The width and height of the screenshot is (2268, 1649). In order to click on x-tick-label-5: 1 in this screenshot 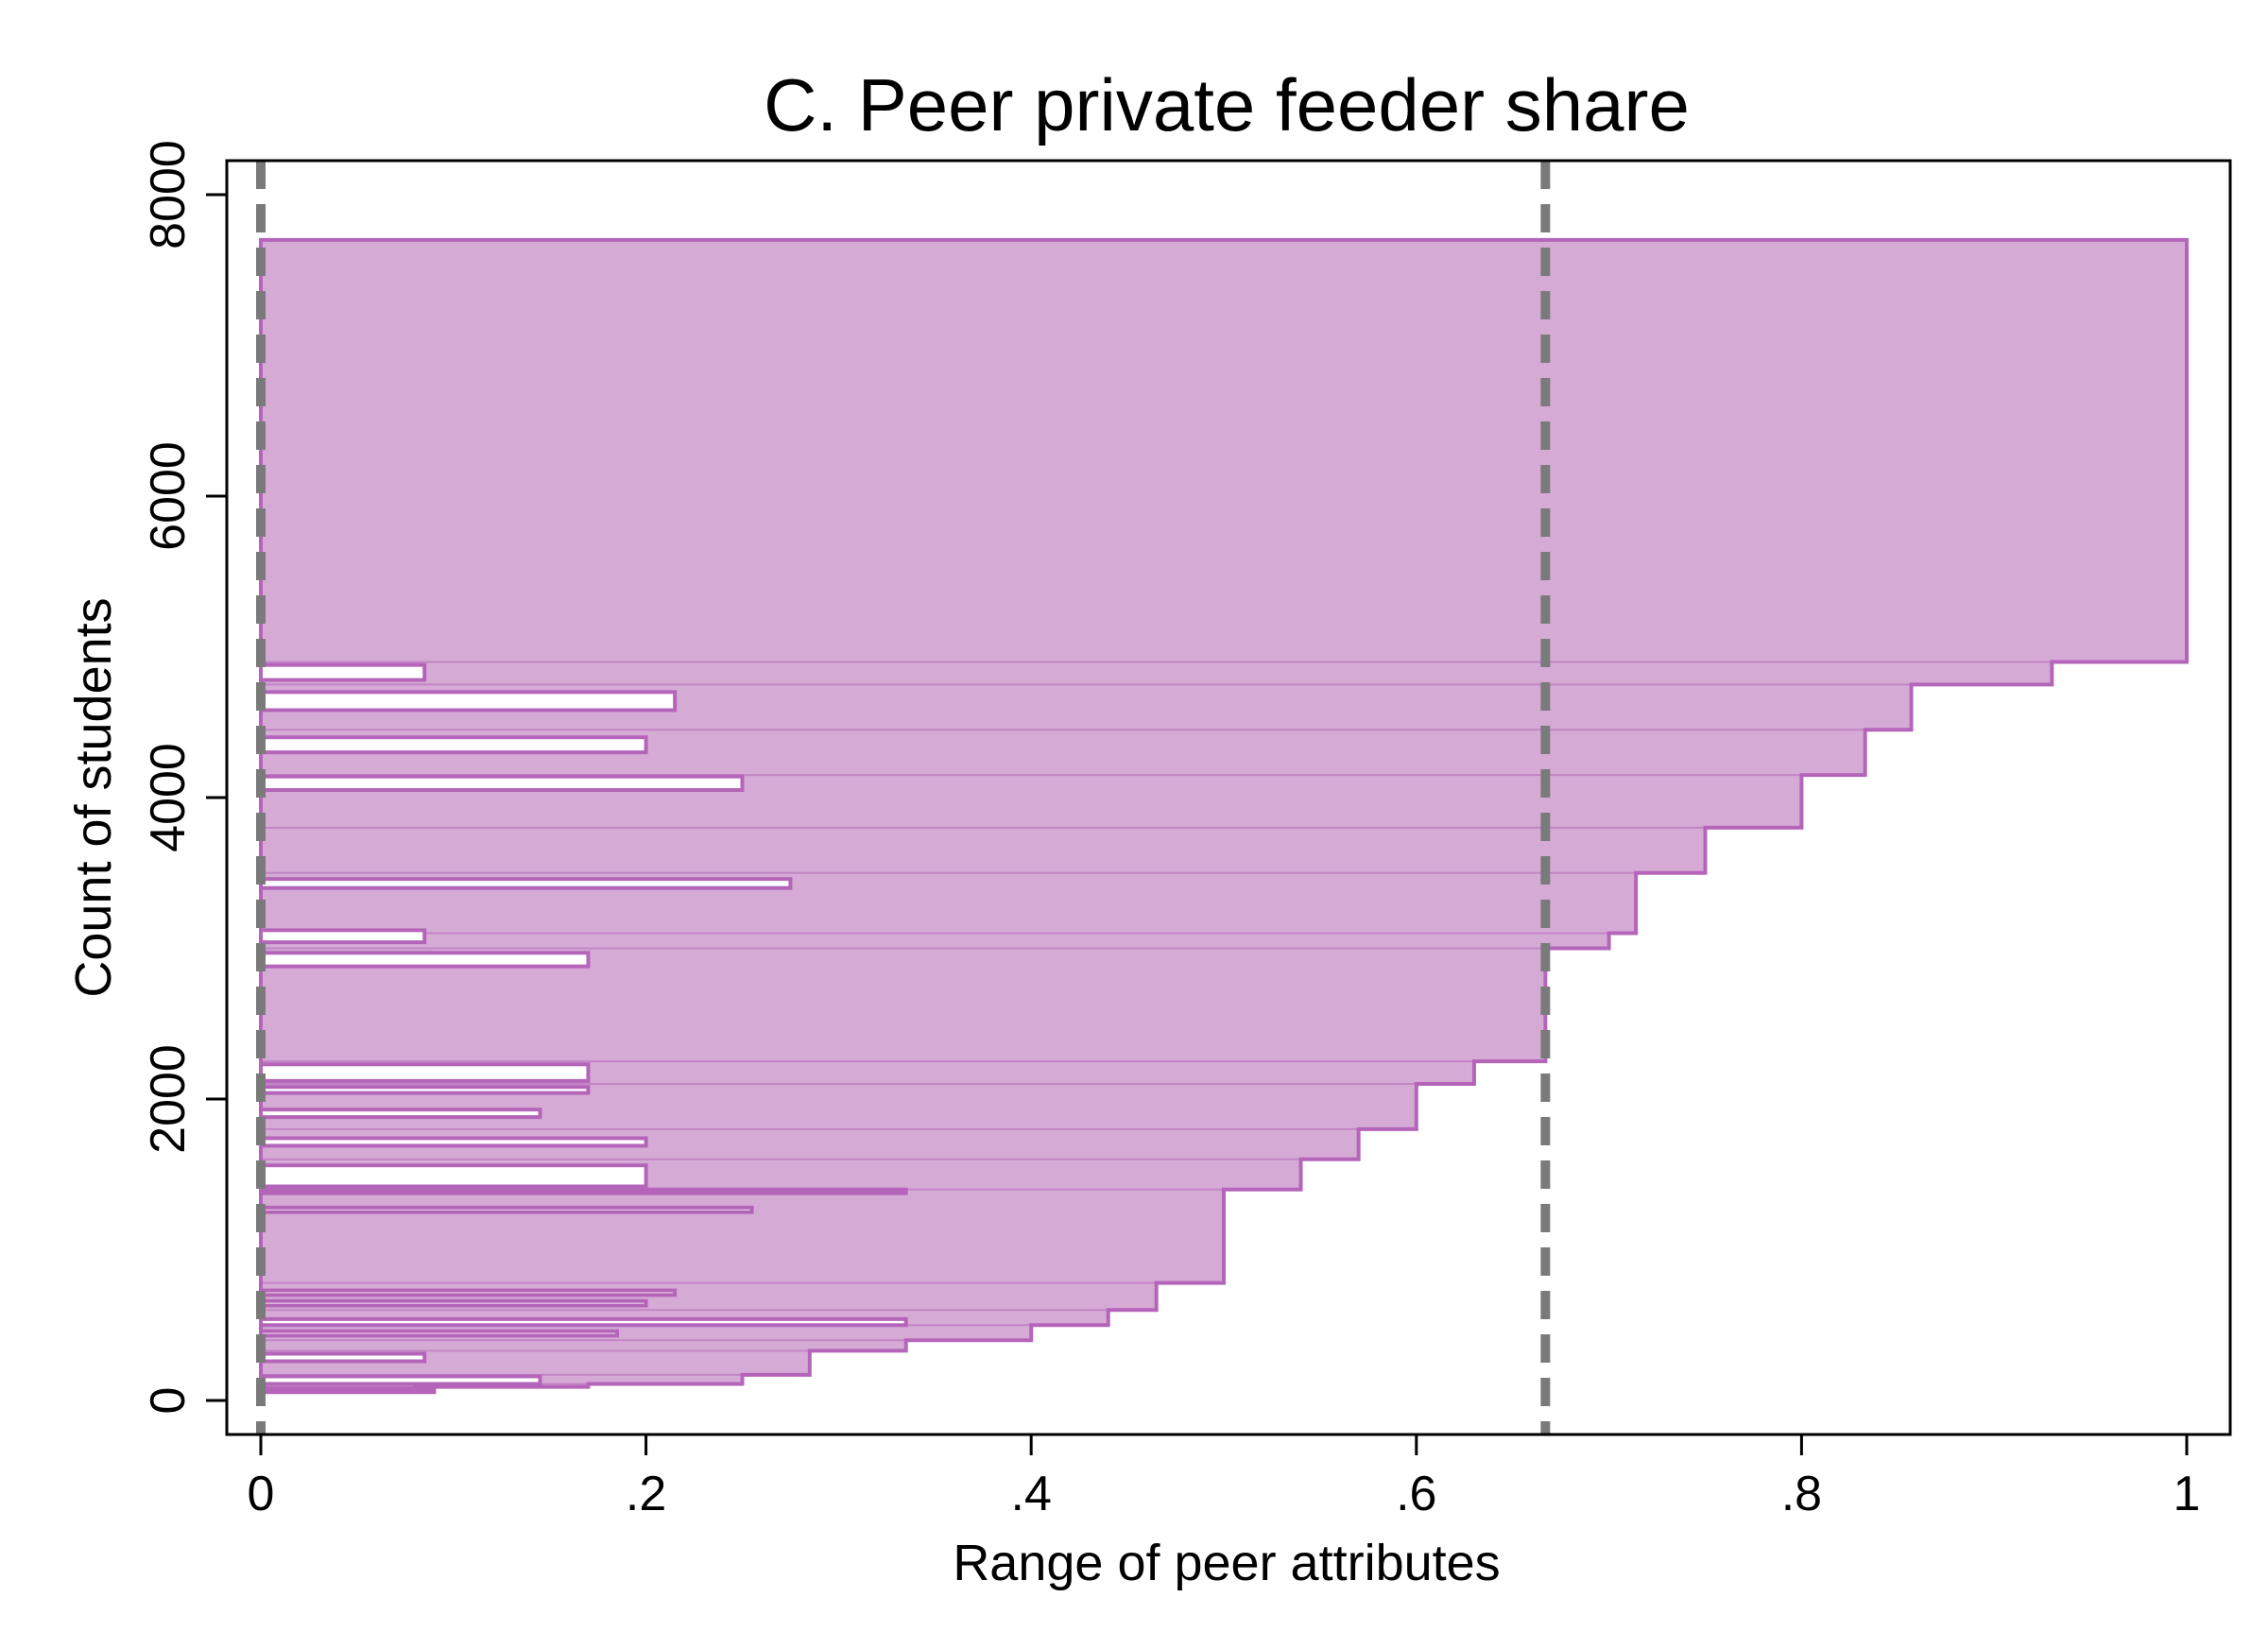, I will do `click(2187, 1494)`.